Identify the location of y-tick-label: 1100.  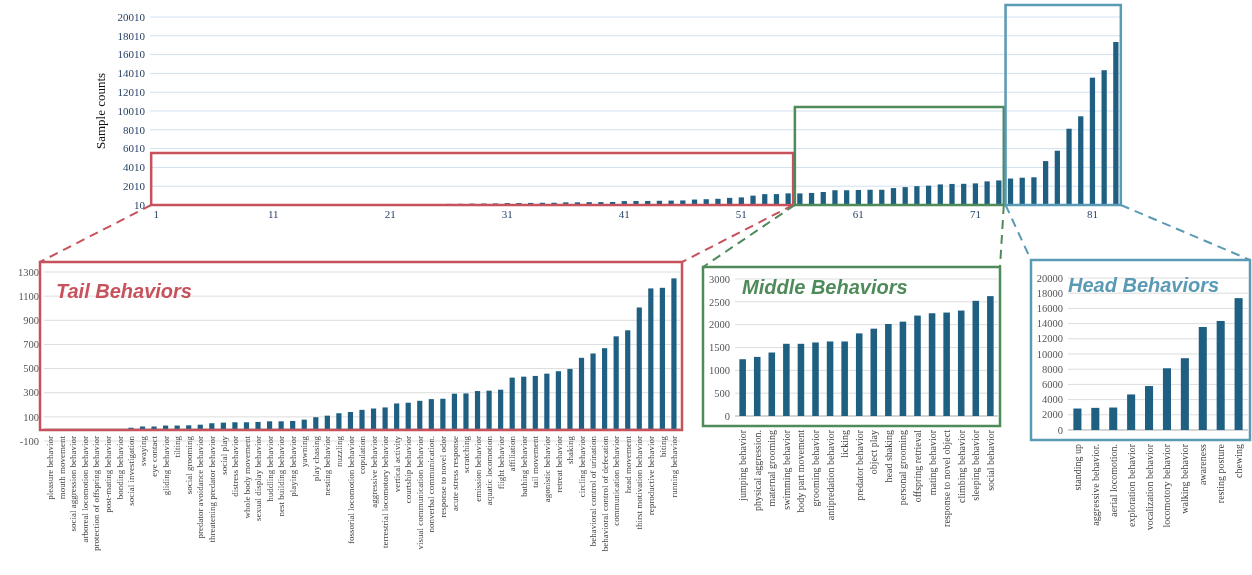
(28, 296).